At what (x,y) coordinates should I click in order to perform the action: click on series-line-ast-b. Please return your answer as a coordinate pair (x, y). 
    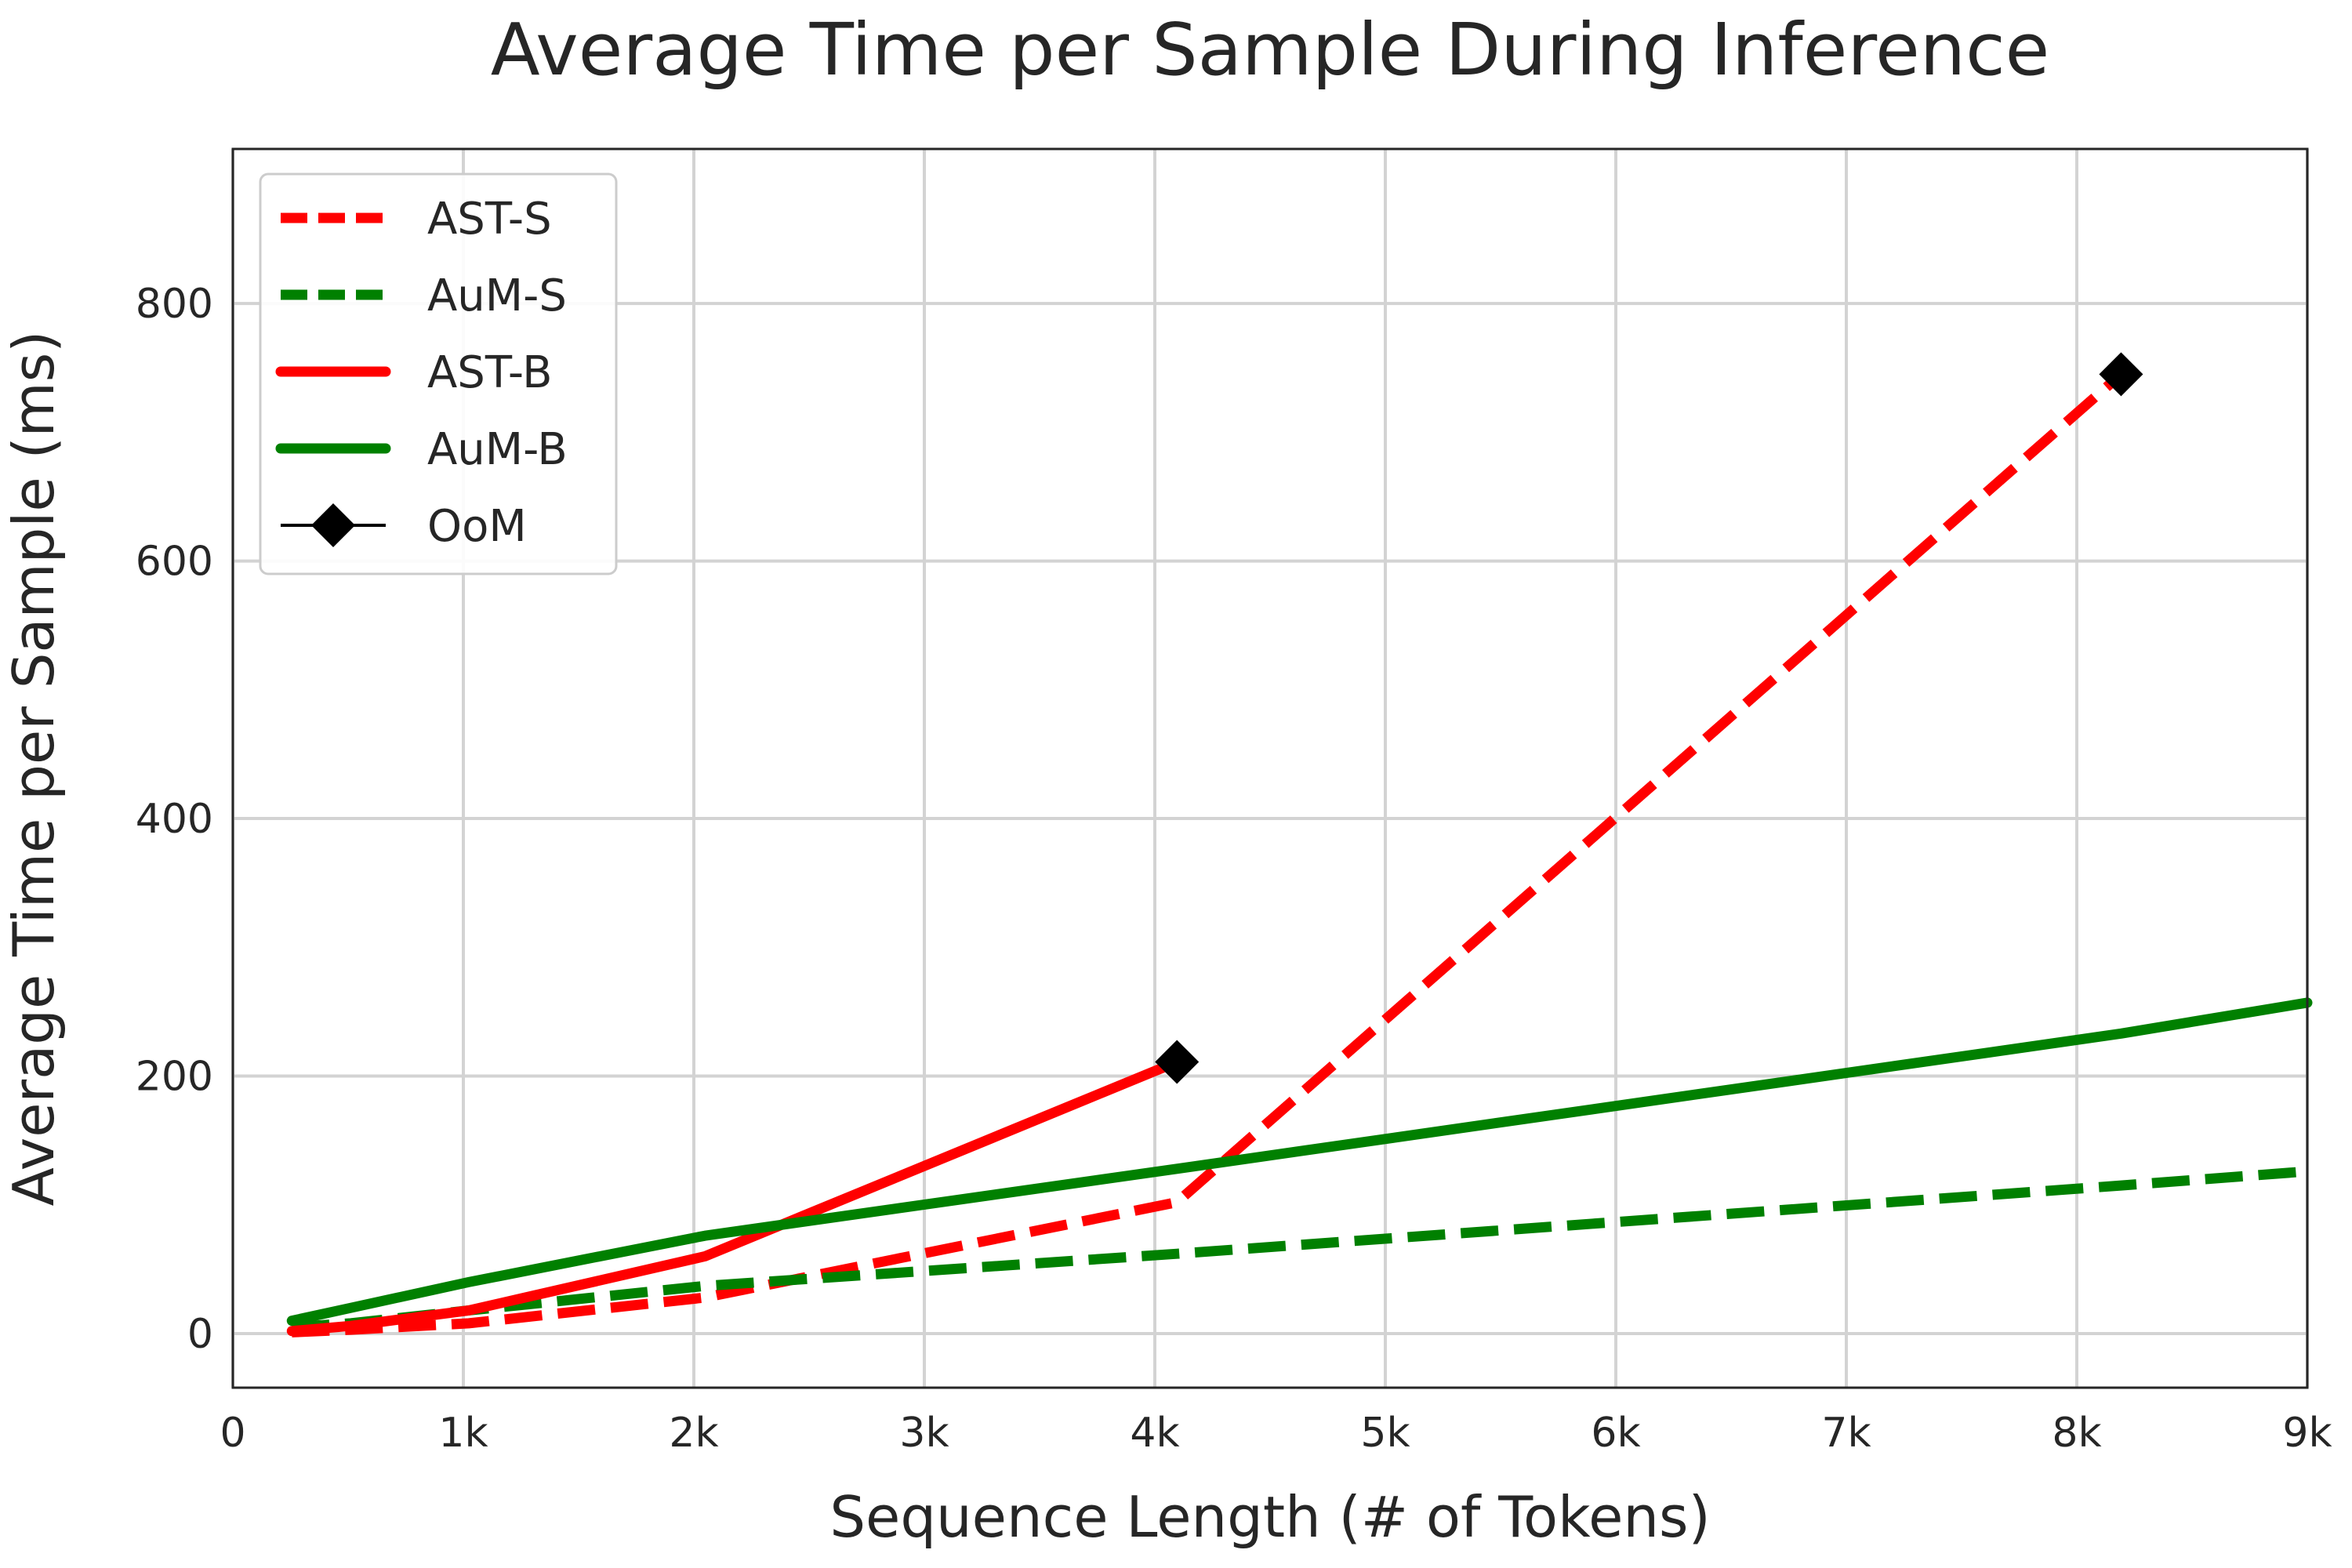
    Looking at the image, I should click on (734, 1196).